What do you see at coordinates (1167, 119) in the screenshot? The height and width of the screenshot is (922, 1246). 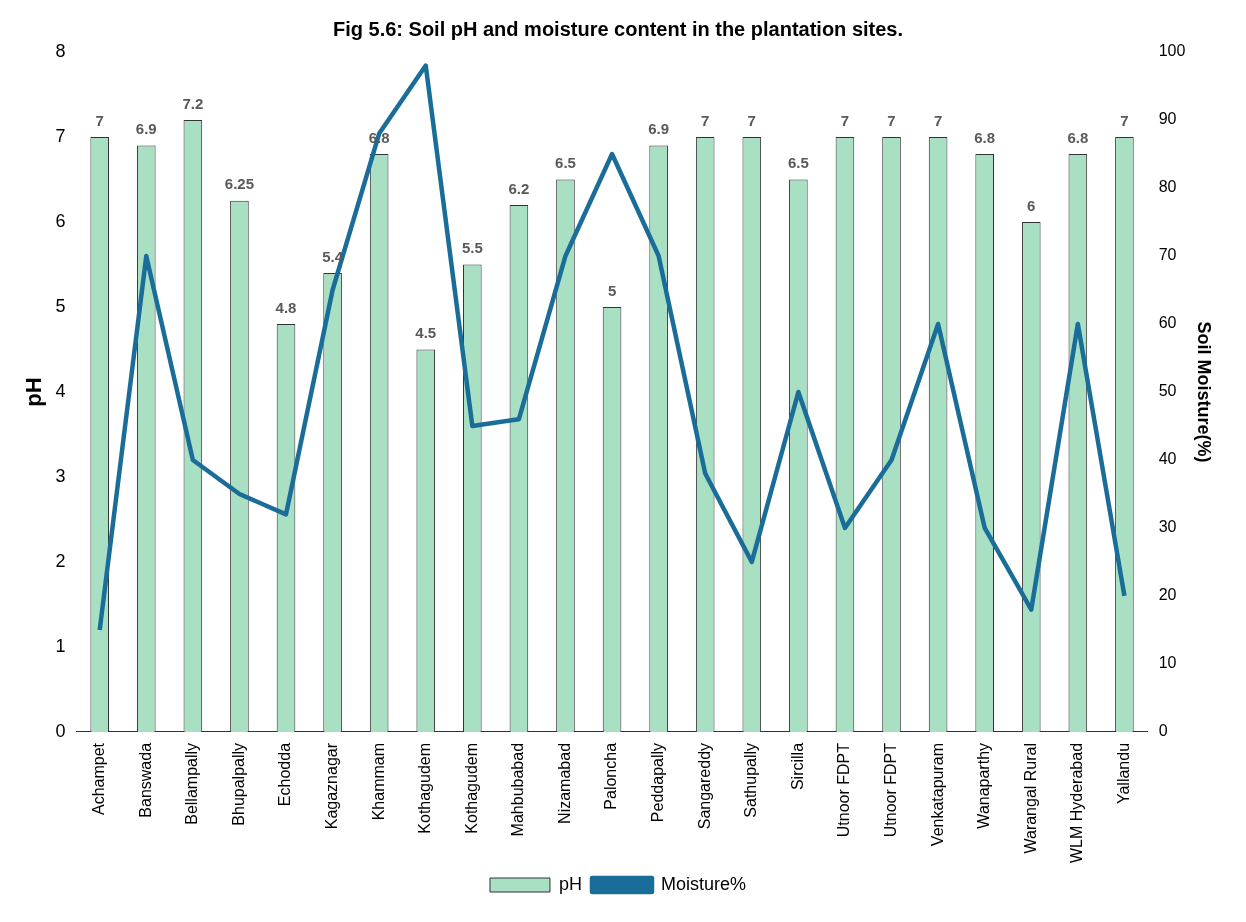 I see `y2-tick-label: 90` at bounding box center [1167, 119].